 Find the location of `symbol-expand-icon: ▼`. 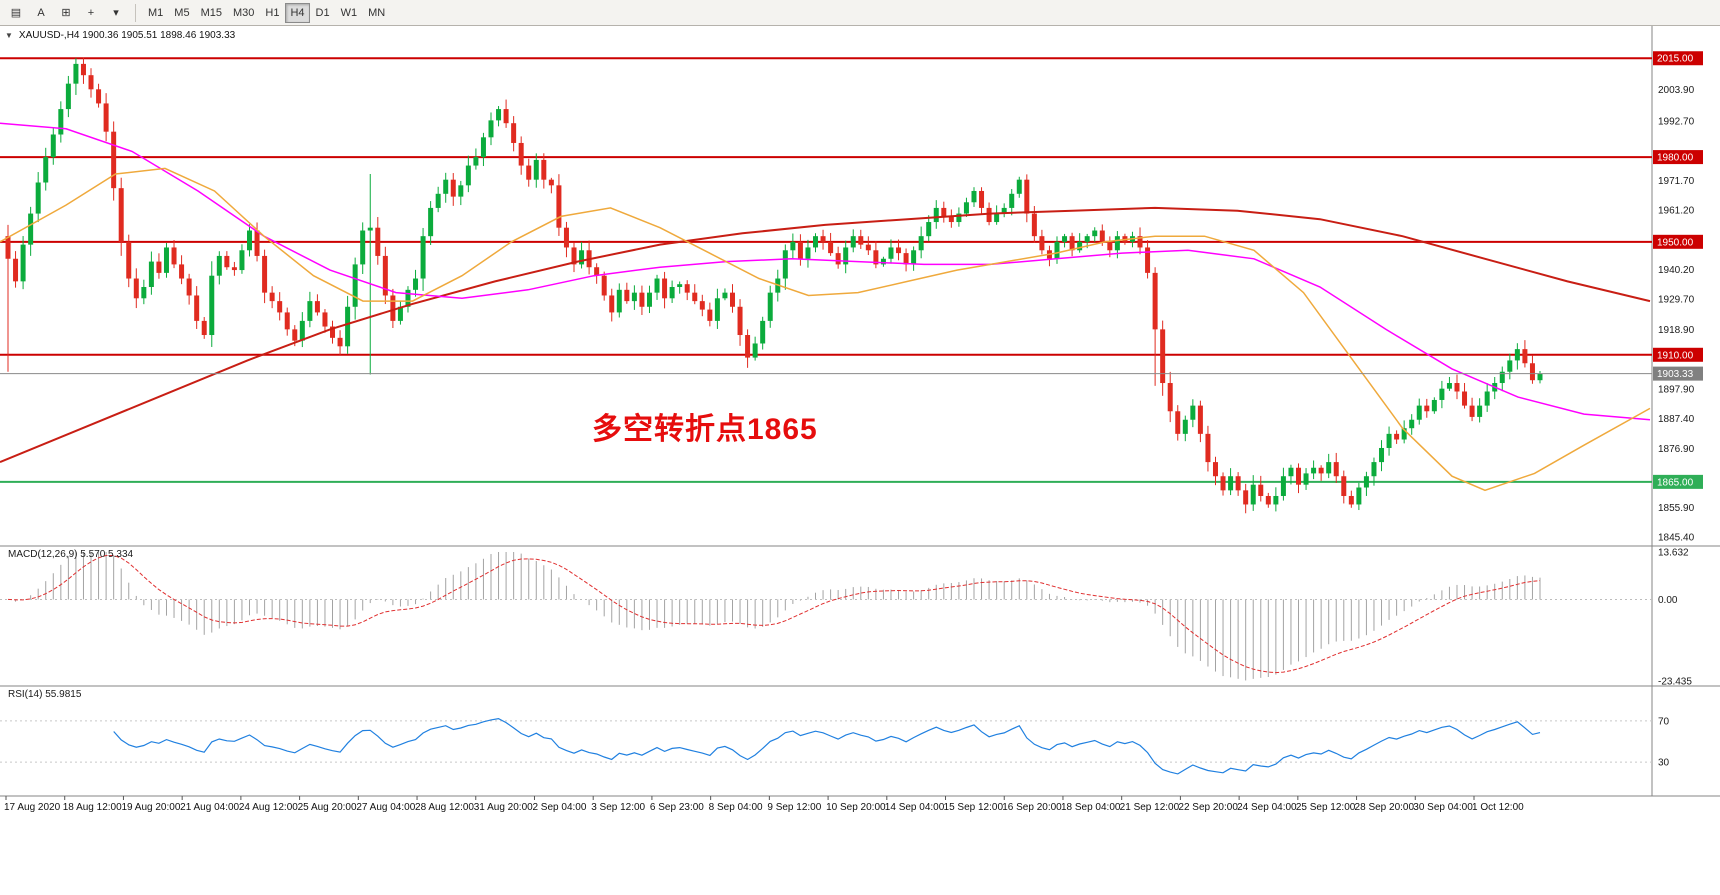

symbol-expand-icon: ▼ is located at coordinates (9, 35).